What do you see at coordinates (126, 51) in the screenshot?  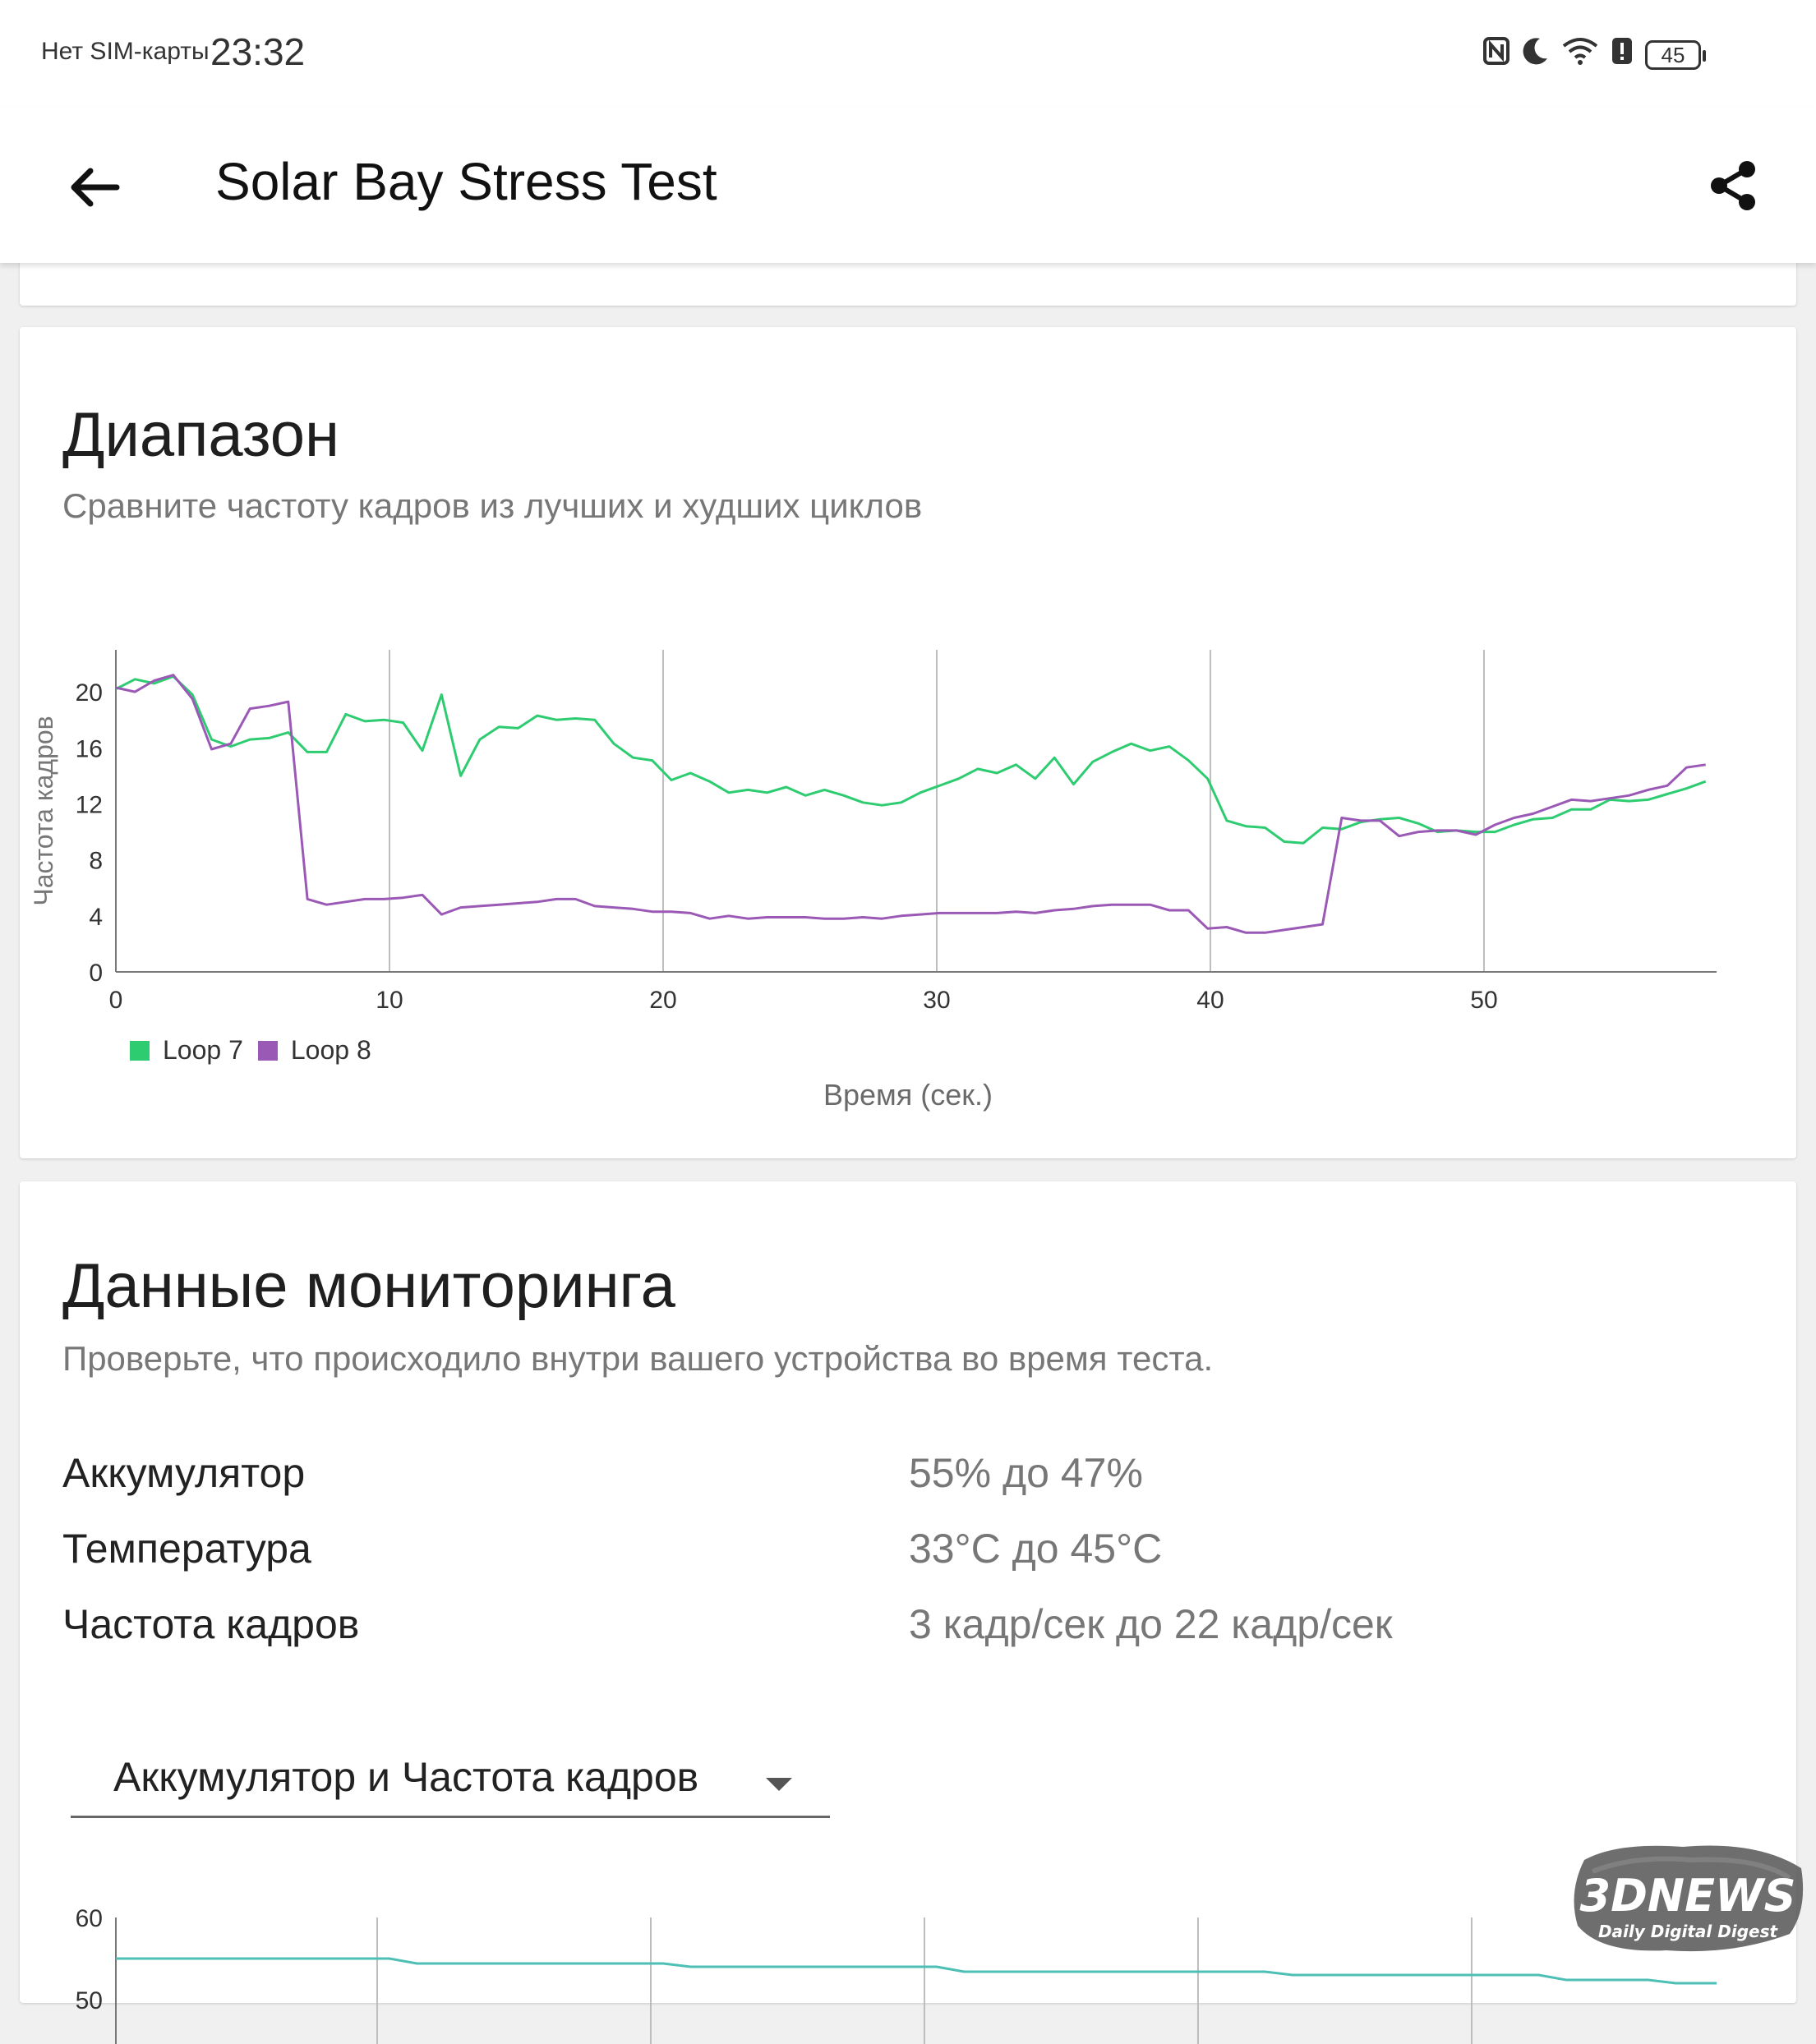 I see `sim-status: Нет SIM-карты` at bounding box center [126, 51].